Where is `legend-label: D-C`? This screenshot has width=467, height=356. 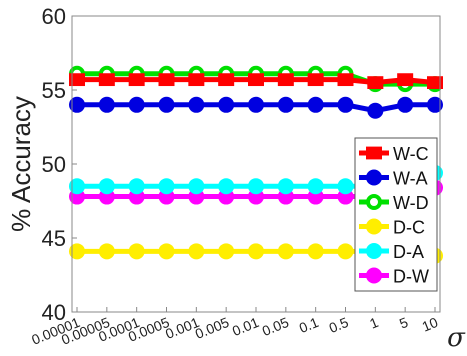 legend-label: D-C is located at coordinates (409, 228).